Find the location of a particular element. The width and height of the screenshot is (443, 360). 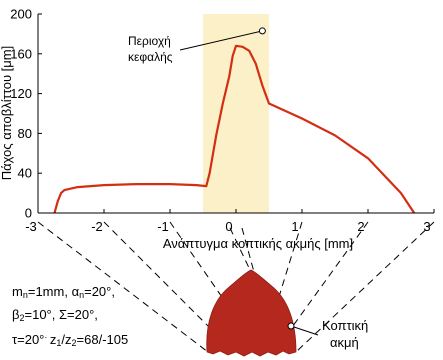

y-axis-ticks: 0 40 80 120 160 200 is located at coordinates (26, 114).